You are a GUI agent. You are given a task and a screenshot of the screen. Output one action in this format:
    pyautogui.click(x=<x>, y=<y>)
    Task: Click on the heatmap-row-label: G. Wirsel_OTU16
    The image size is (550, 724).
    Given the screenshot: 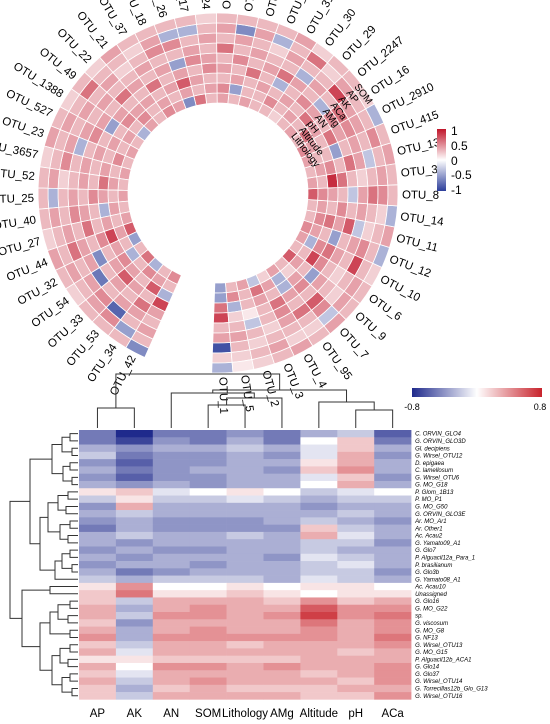 What is the action you would take?
    pyautogui.click(x=439, y=697)
    